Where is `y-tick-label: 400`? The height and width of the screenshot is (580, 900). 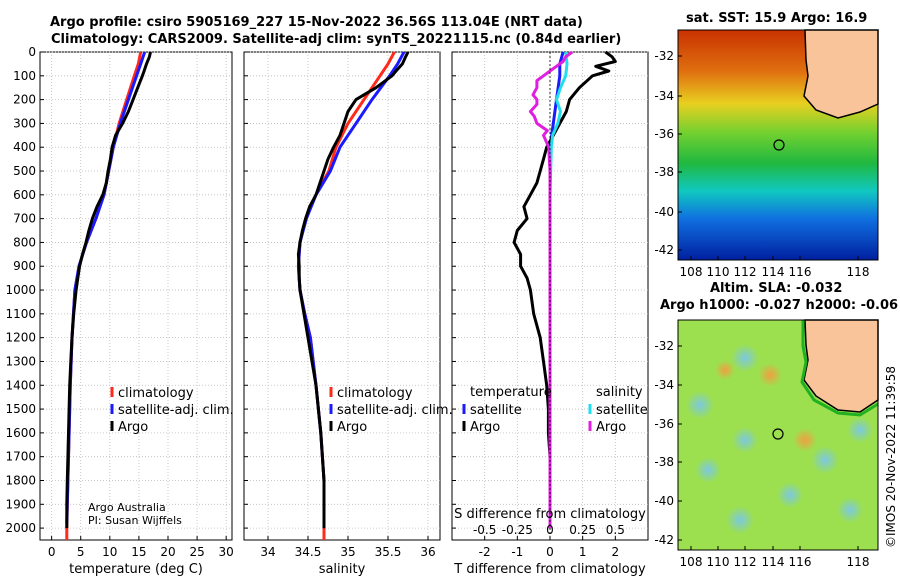 y-tick-label: 400 is located at coordinates (24, 147).